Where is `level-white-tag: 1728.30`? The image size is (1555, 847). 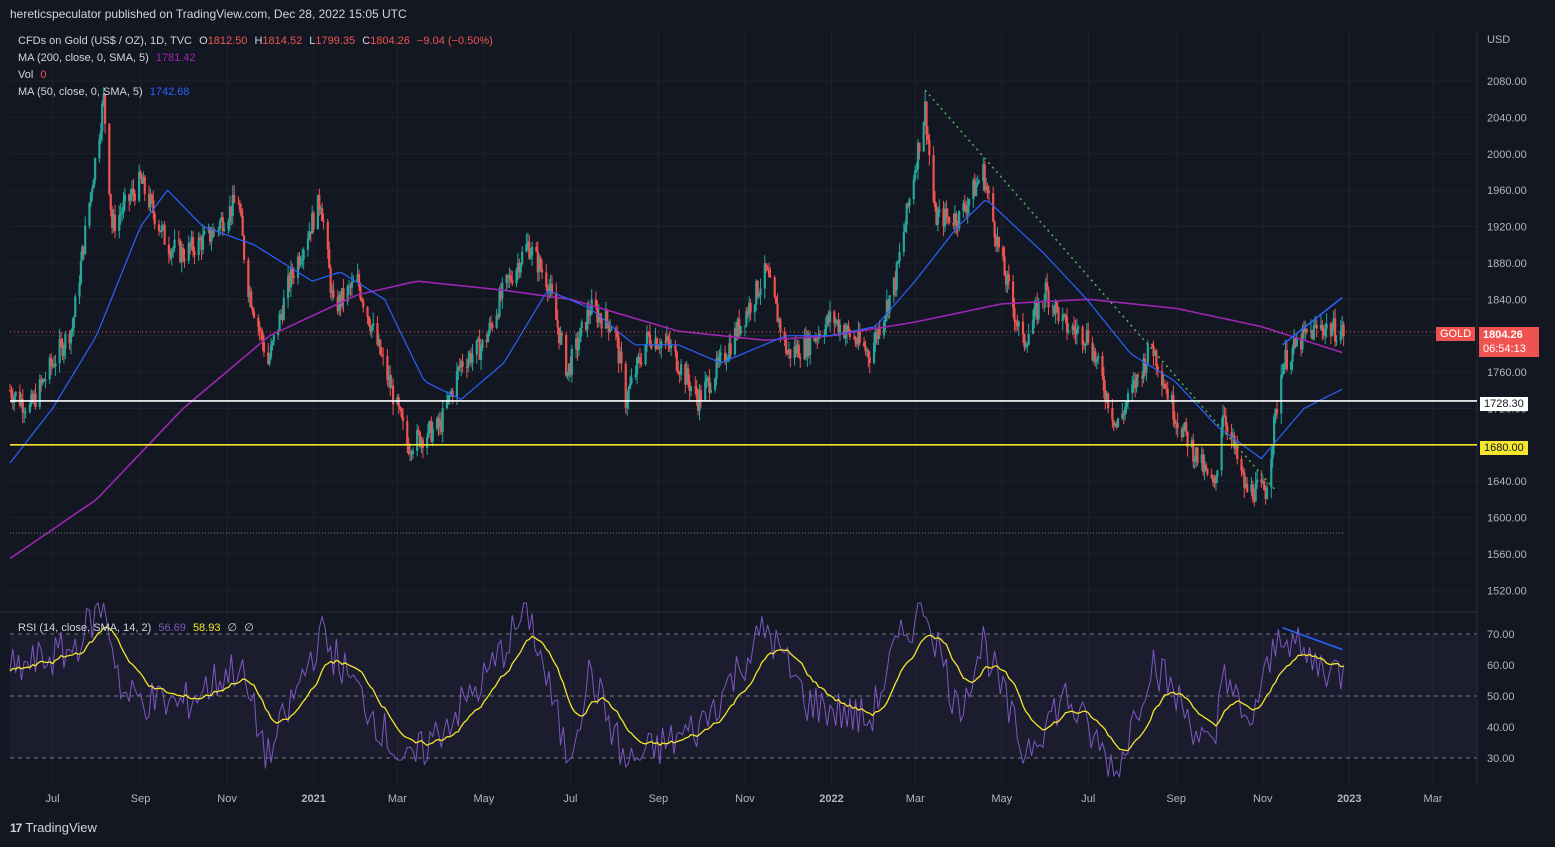 level-white-tag: 1728.30 is located at coordinates (1504, 404).